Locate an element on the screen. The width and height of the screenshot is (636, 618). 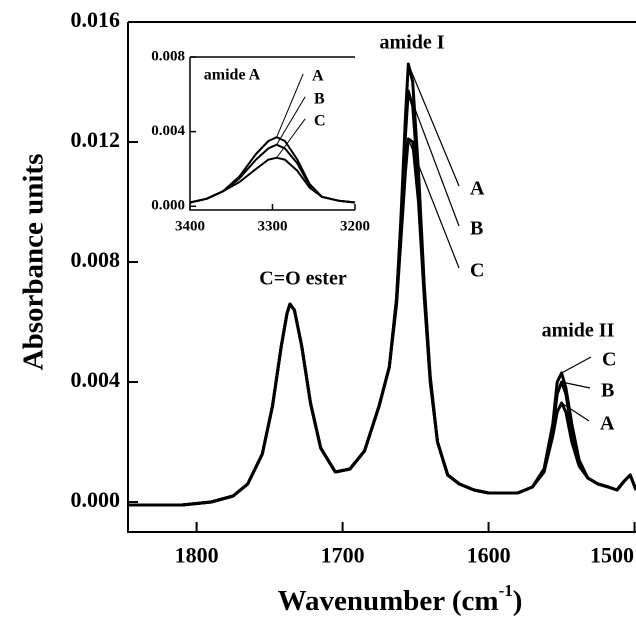
x-axis-label-end: ) is located at coordinates (518, 601).